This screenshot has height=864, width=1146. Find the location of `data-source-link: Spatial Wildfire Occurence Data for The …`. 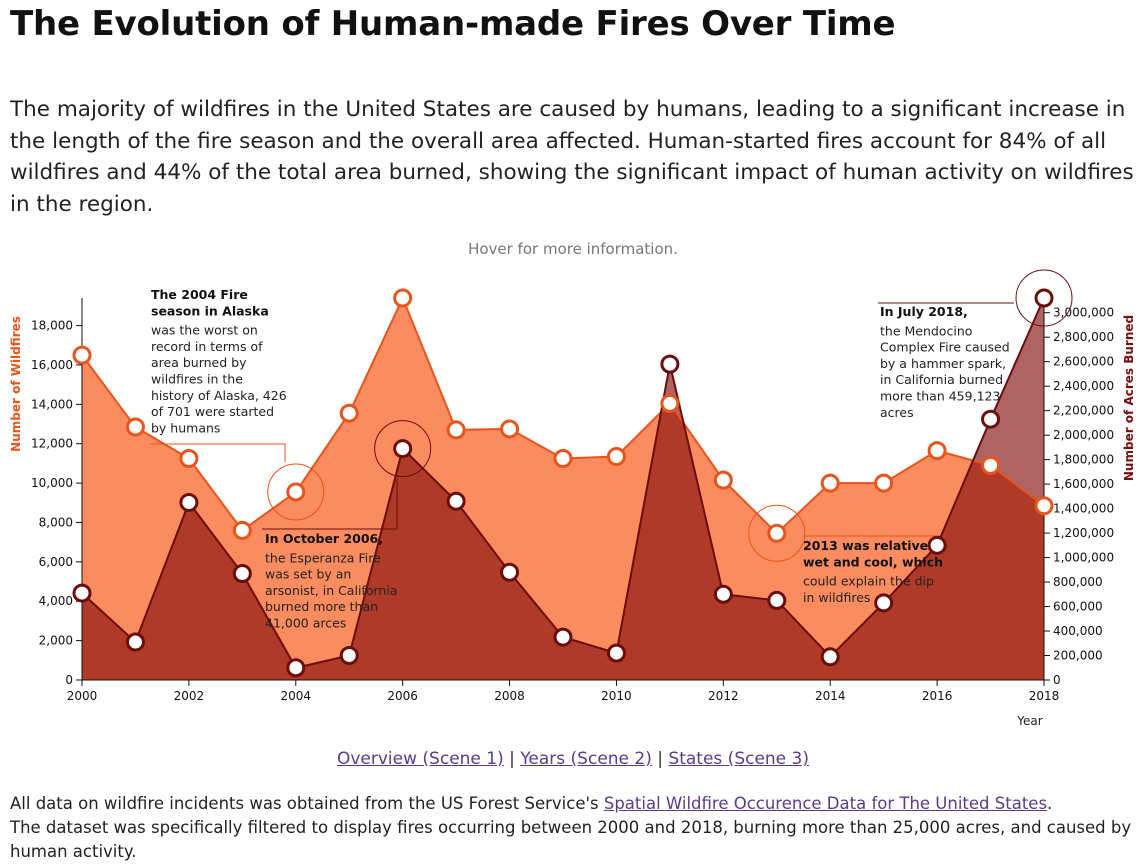

data-source-link: Spatial Wildfire Occurence Data for The … is located at coordinates (825, 803).